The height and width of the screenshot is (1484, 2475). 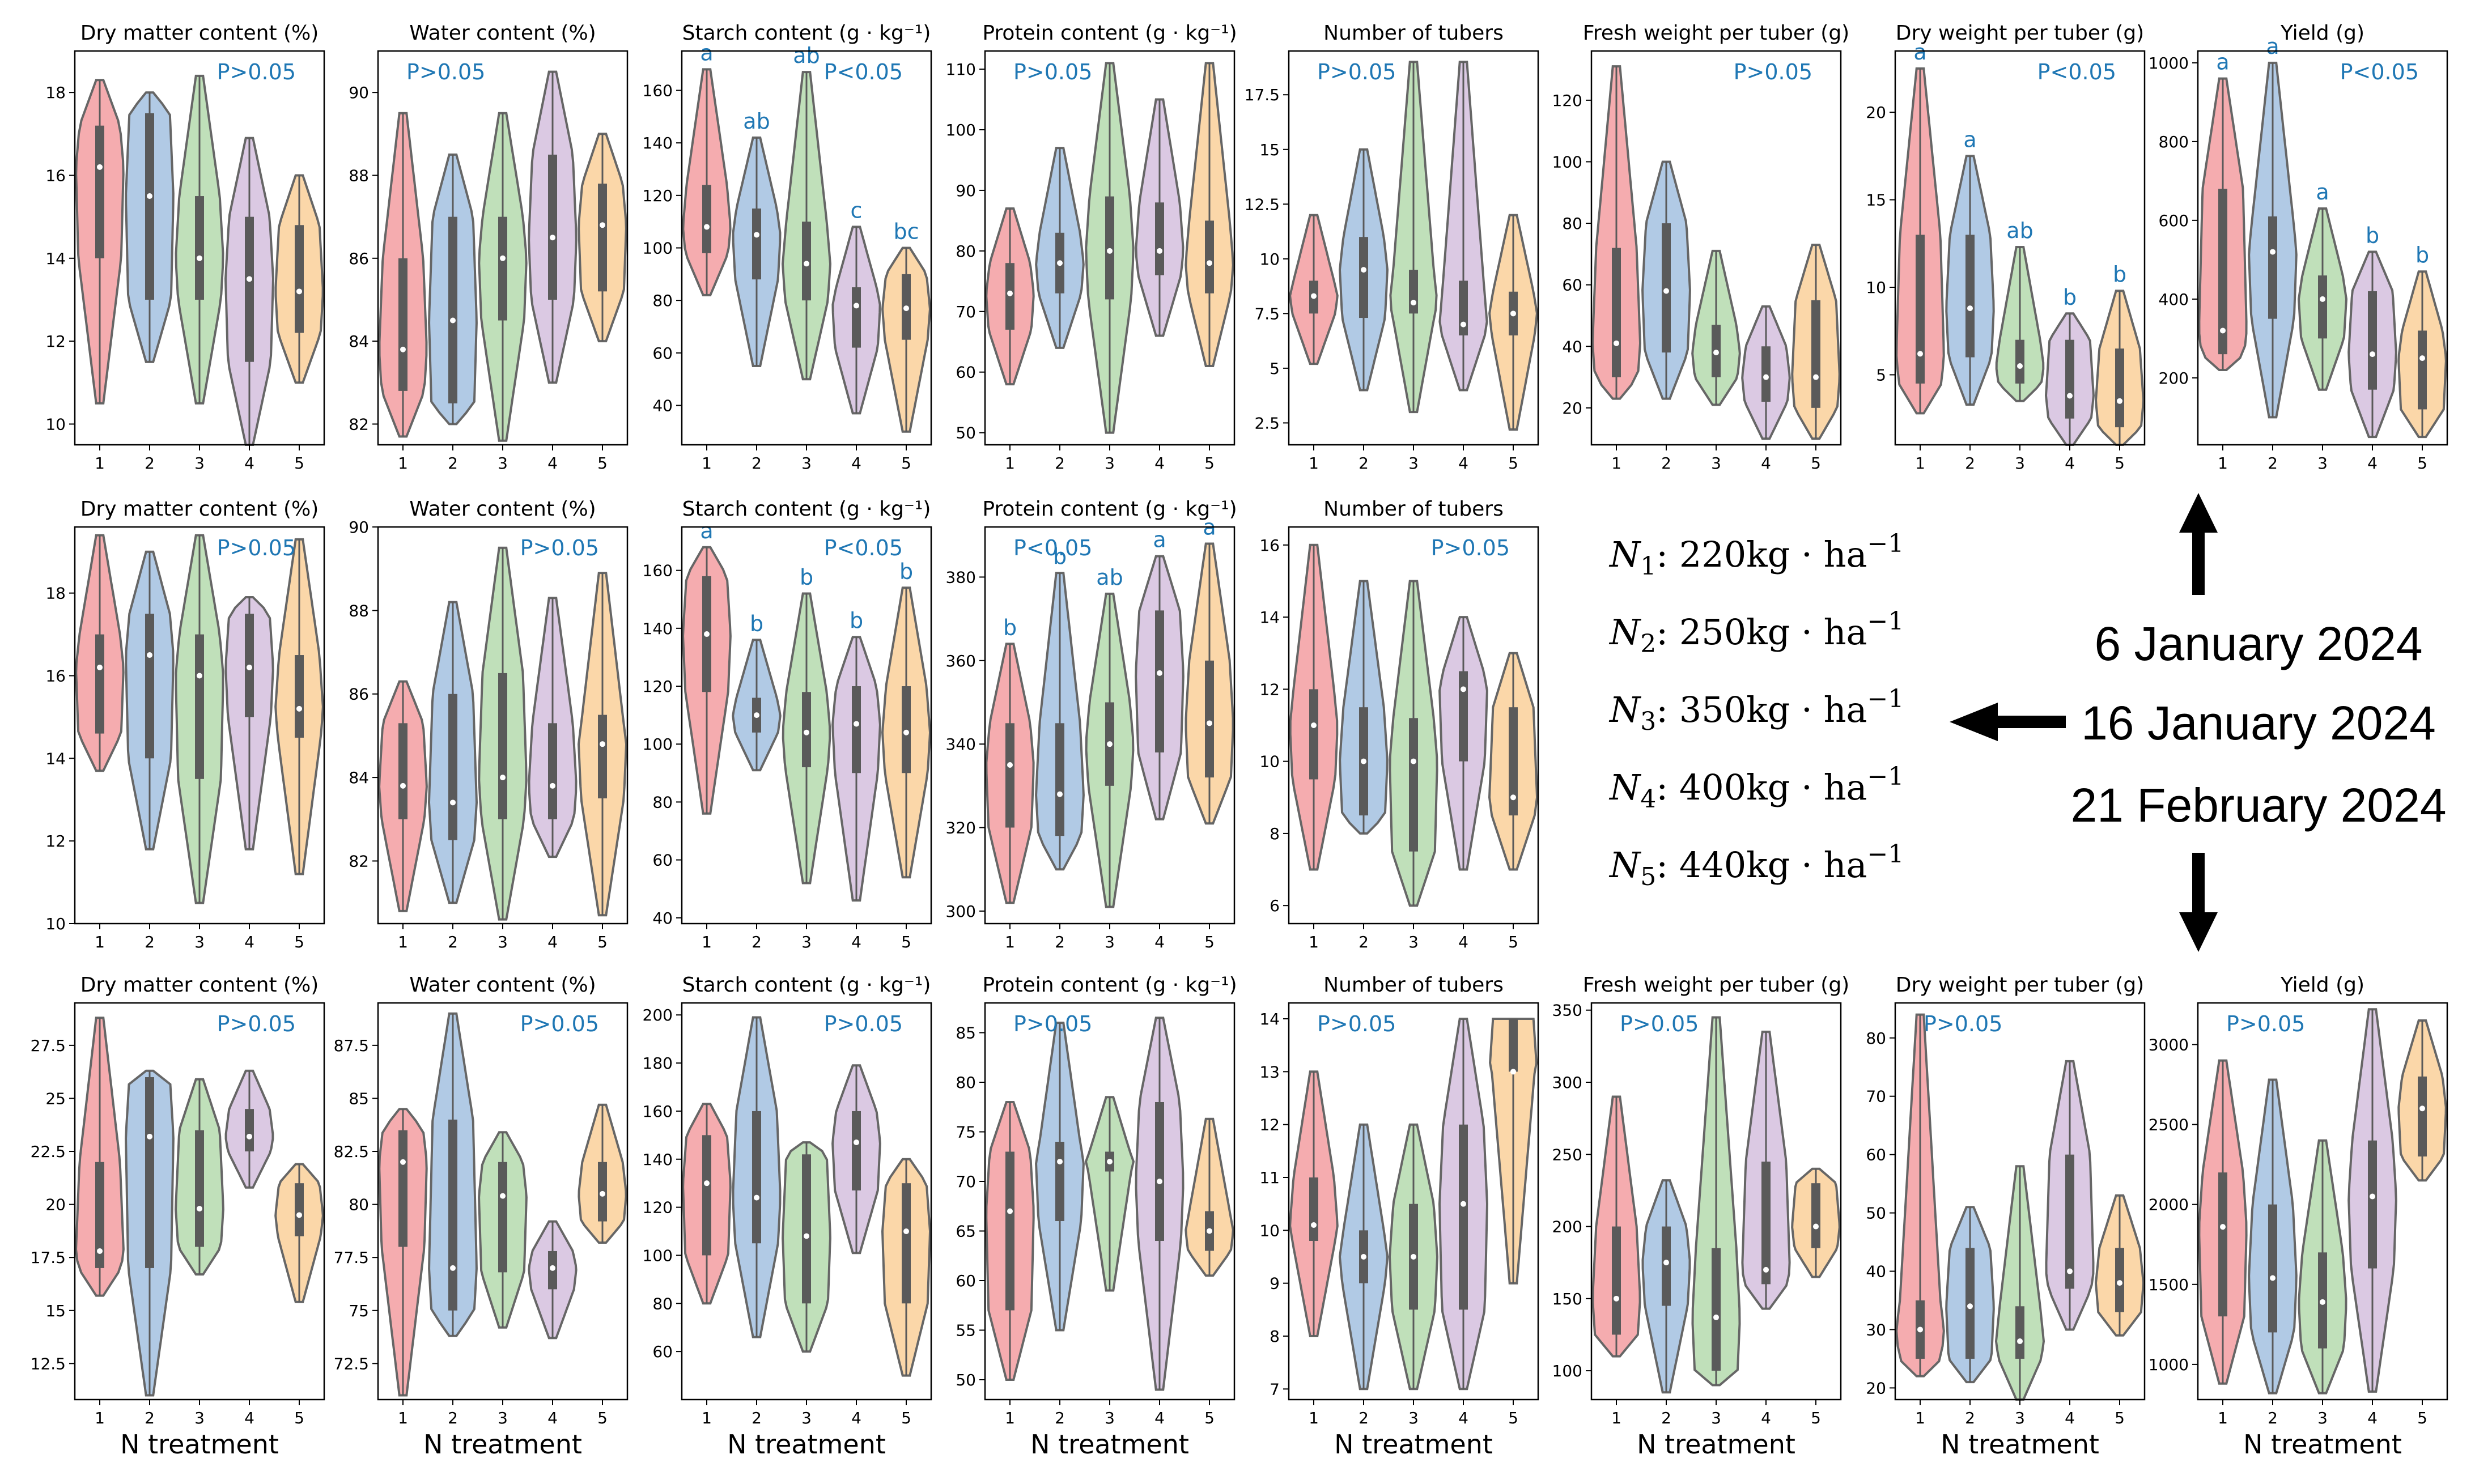 I want to click on significance-letter: a, so click(x=706, y=52).